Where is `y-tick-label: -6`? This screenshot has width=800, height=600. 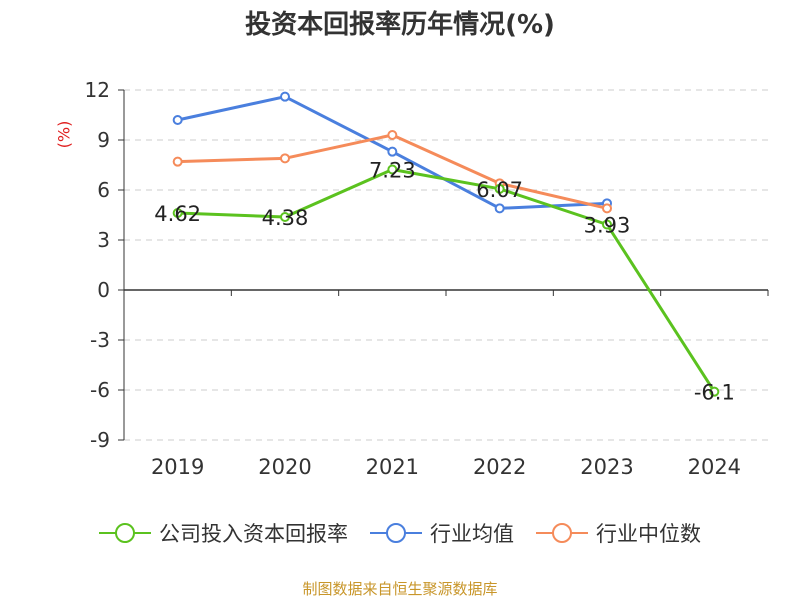
y-tick-label: -6 is located at coordinates (100, 390).